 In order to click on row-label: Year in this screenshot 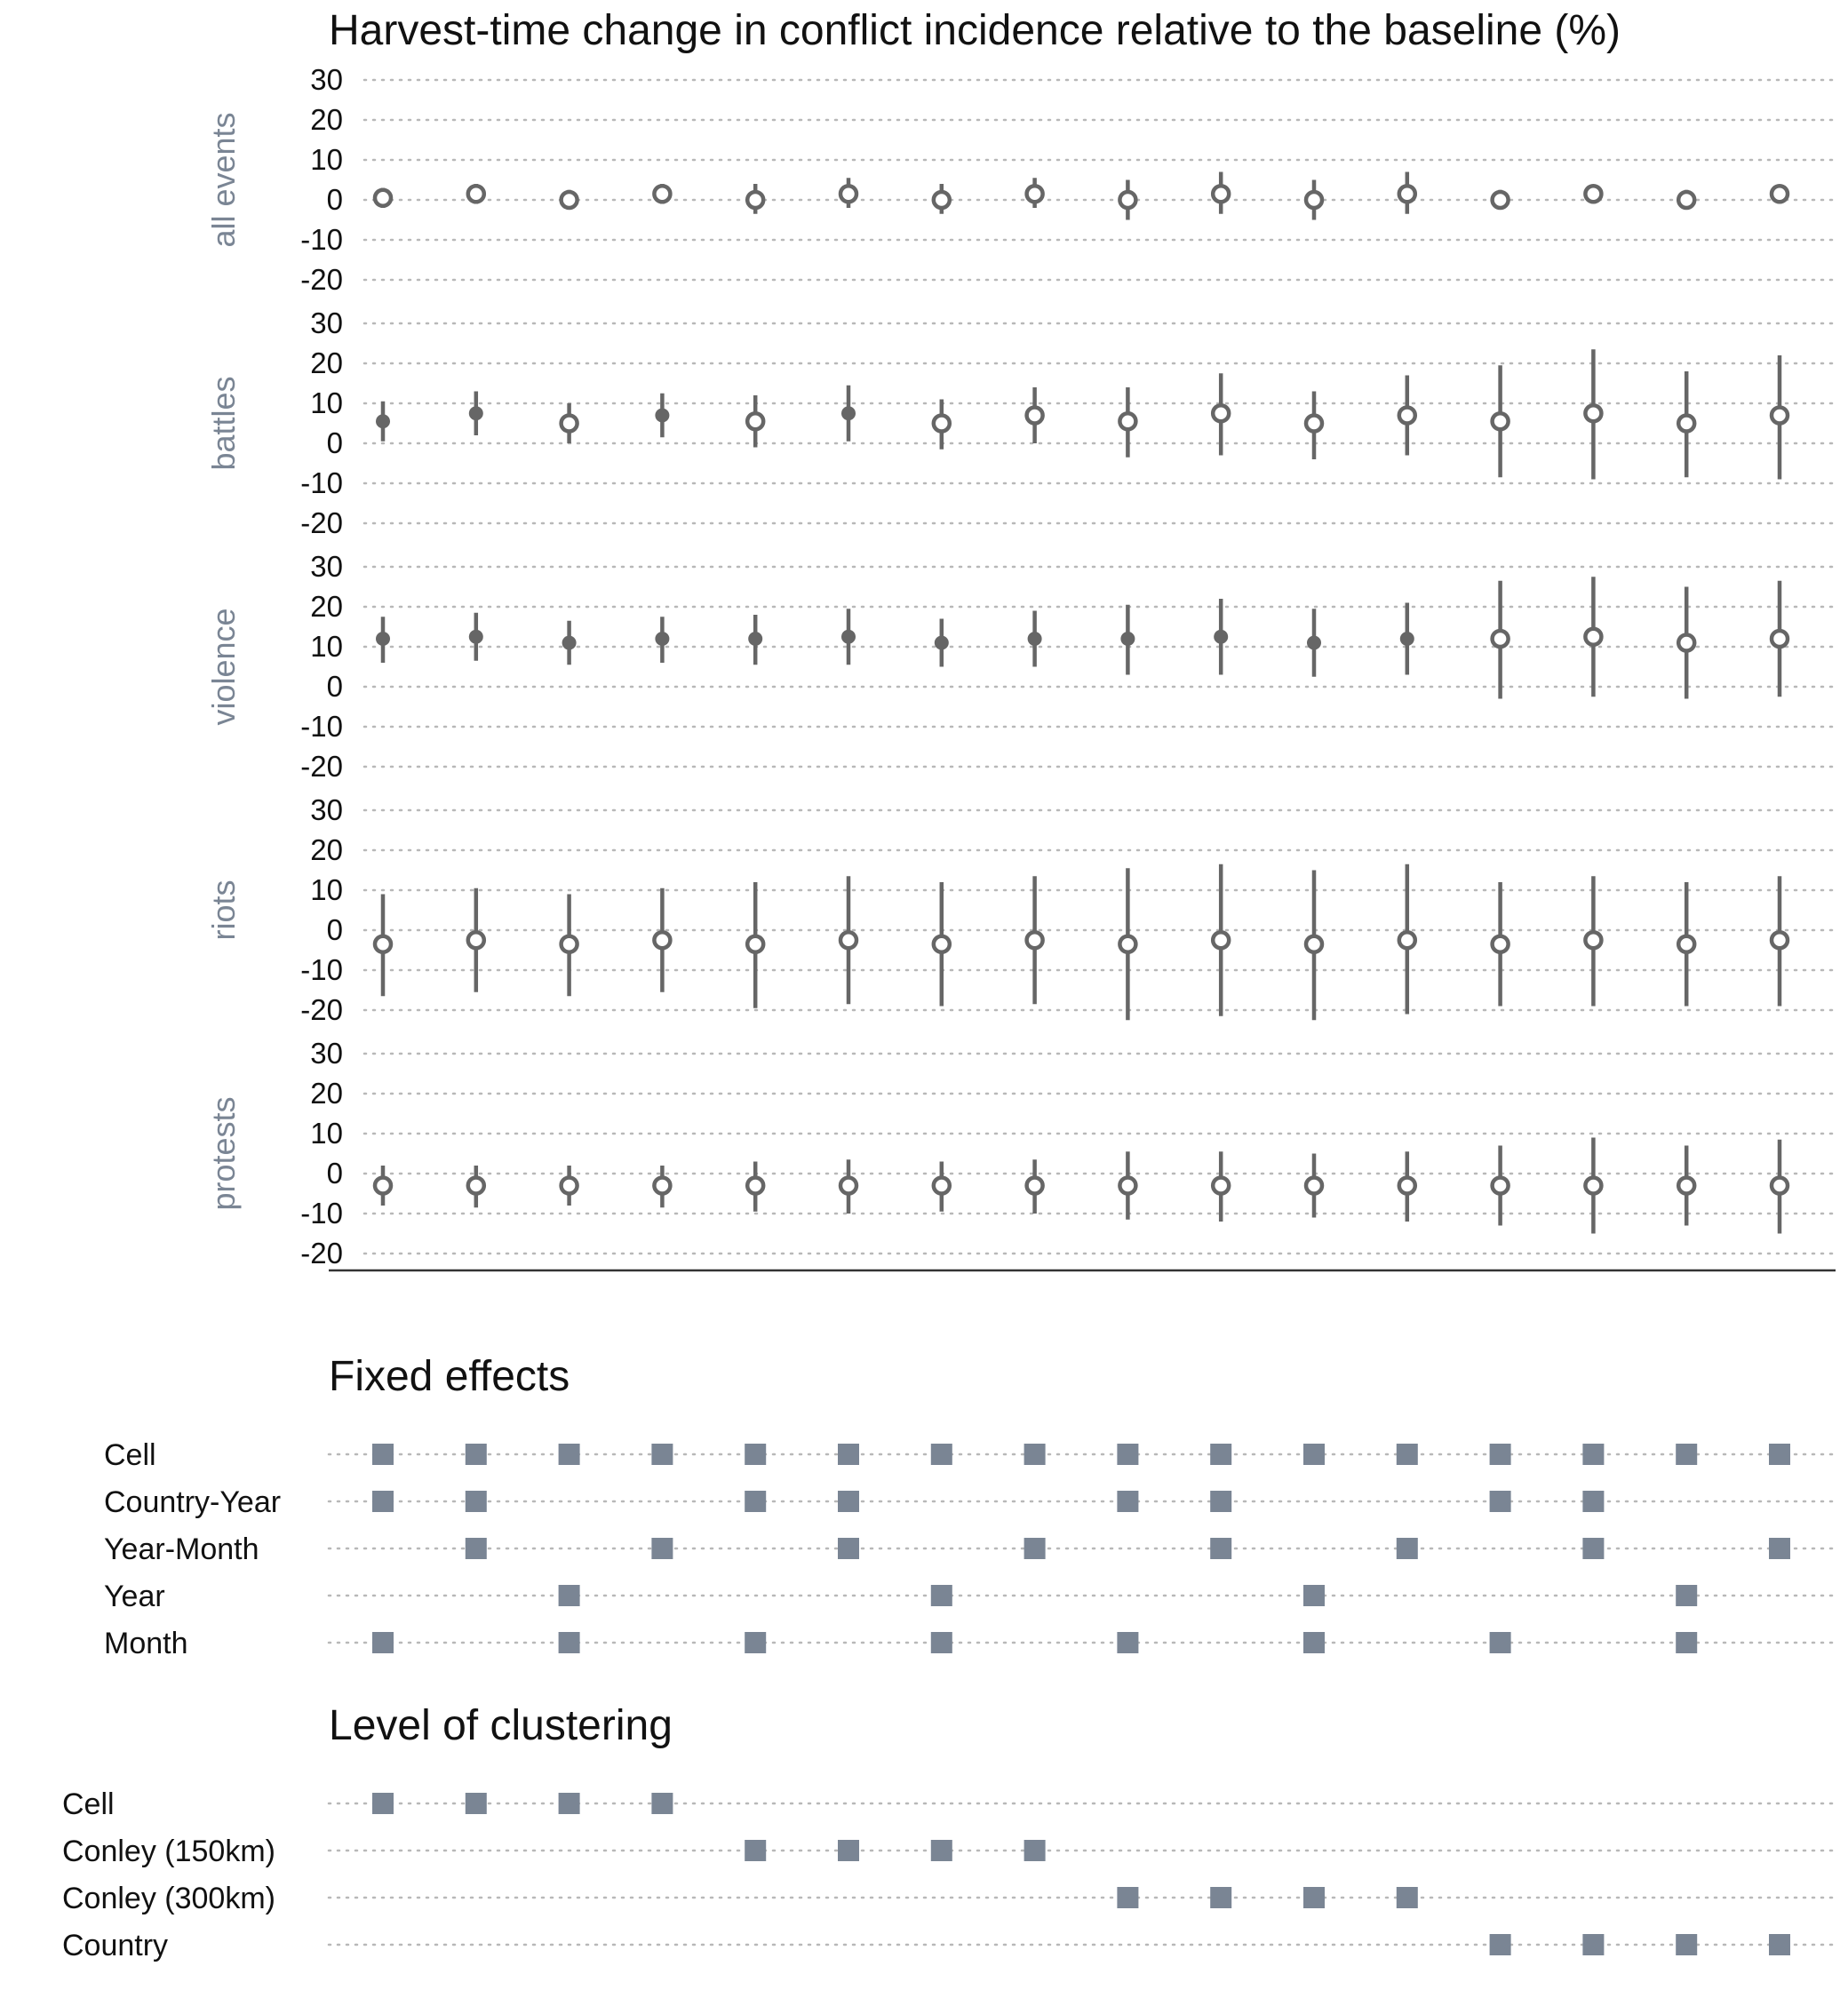, I will do `click(134, 1596)`.